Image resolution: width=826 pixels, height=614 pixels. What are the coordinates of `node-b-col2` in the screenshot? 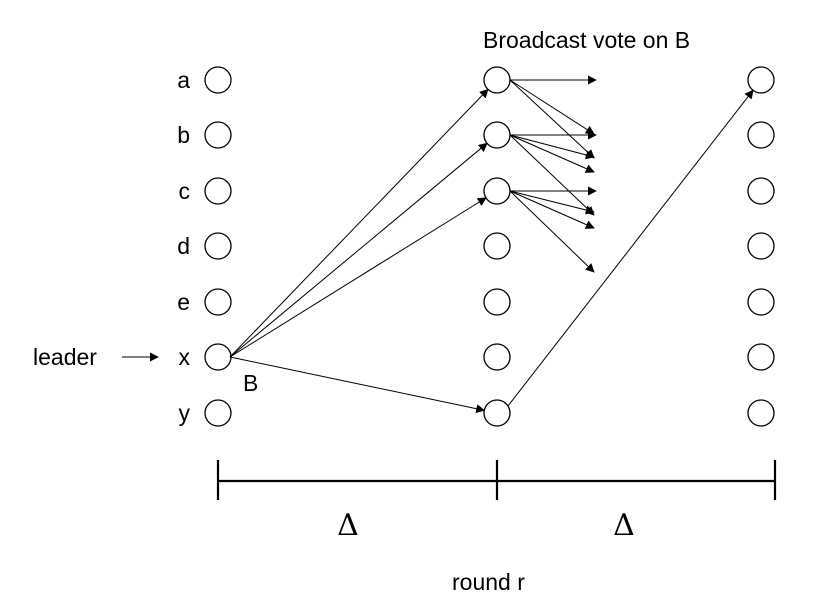 It's located at (497, 135).